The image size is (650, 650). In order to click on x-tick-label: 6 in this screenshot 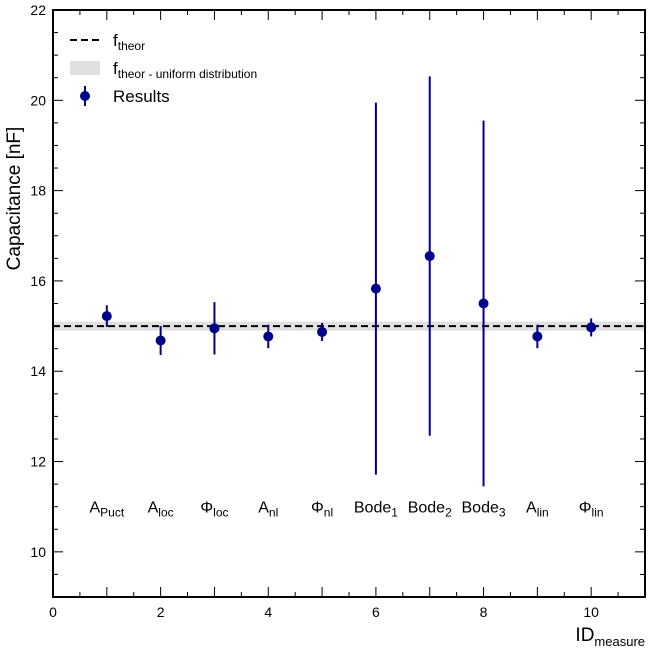, I will do `click(376, 612)`.